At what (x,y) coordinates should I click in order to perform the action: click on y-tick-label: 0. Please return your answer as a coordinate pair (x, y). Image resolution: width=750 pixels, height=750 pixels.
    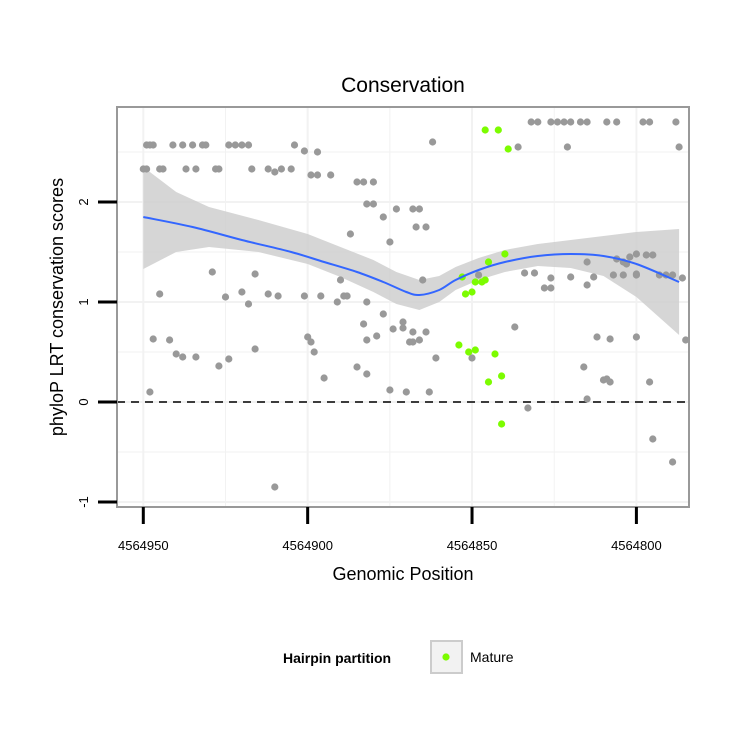
    Looking at the image, I should click on (83, 401).